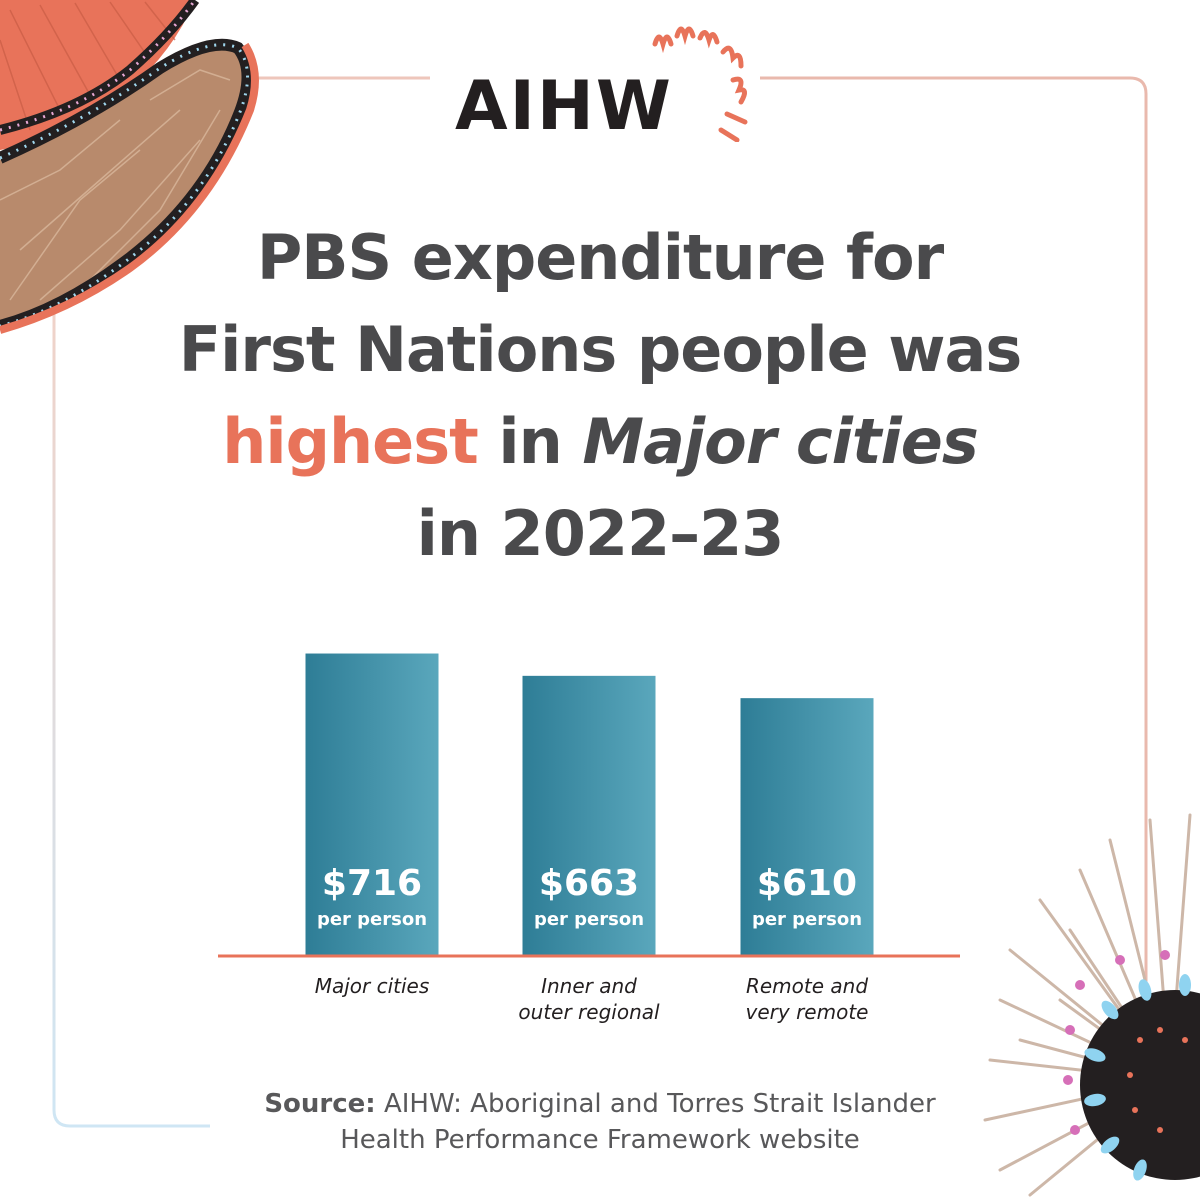 The height and width of the screenshot is (1200, 1200). Describe the element at coordinates (320, 1104) in the screenshot. I see `source-label: Source:` at that location.